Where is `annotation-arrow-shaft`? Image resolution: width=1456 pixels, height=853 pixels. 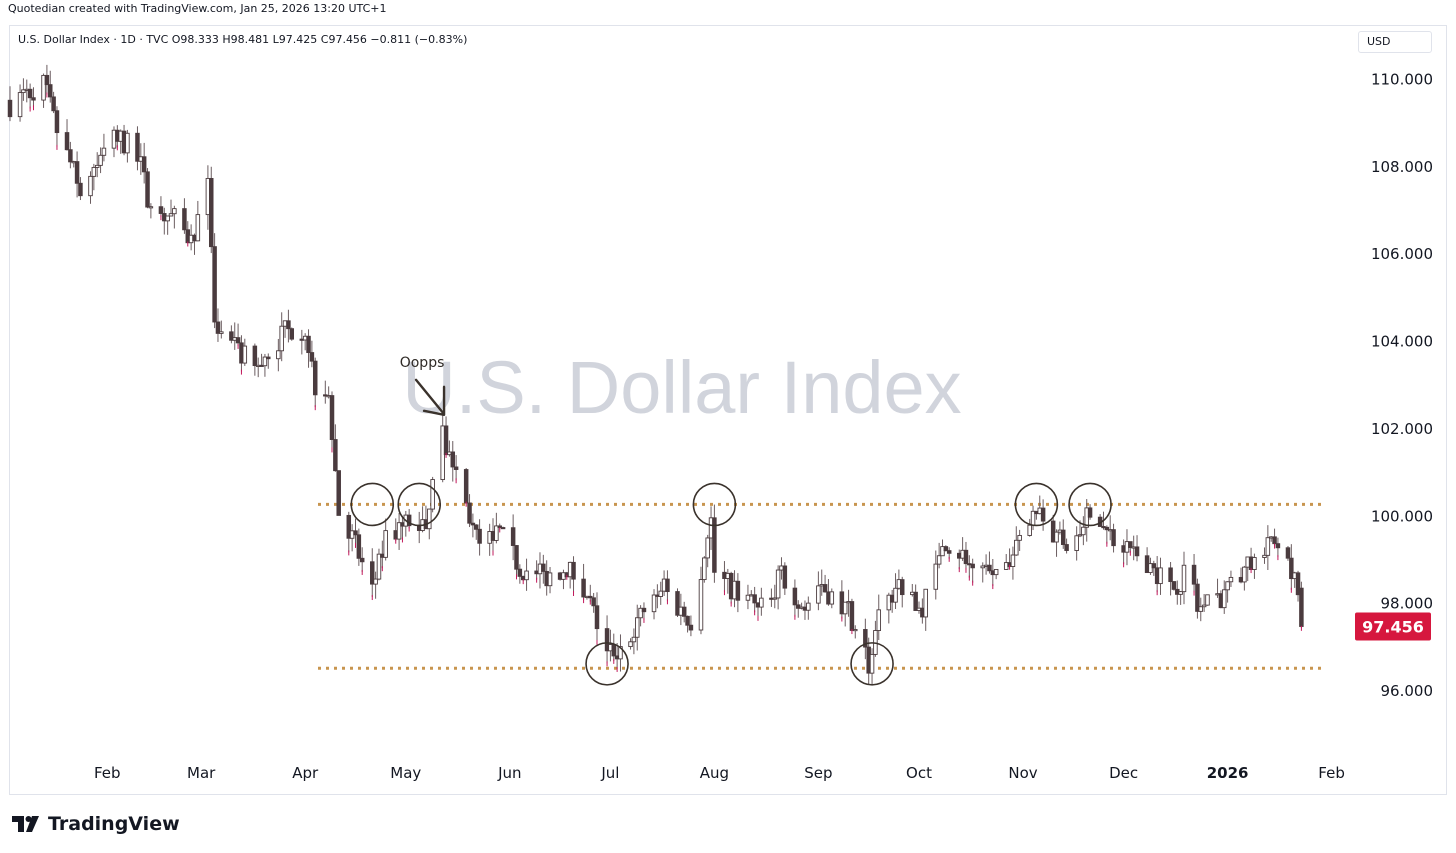 annotation-arrow-shaft is located at coordinates (429, 396).